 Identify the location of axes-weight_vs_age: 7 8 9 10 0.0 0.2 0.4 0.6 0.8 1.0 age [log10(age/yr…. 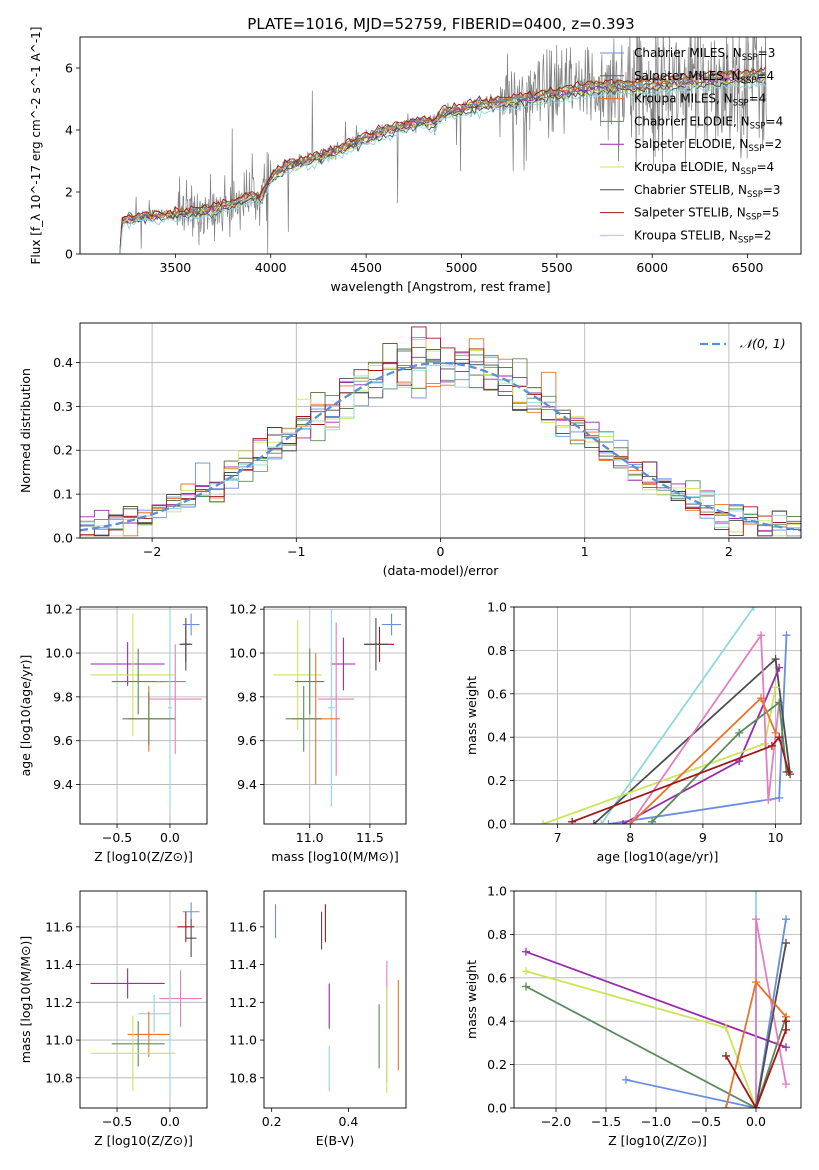
(633, 732).